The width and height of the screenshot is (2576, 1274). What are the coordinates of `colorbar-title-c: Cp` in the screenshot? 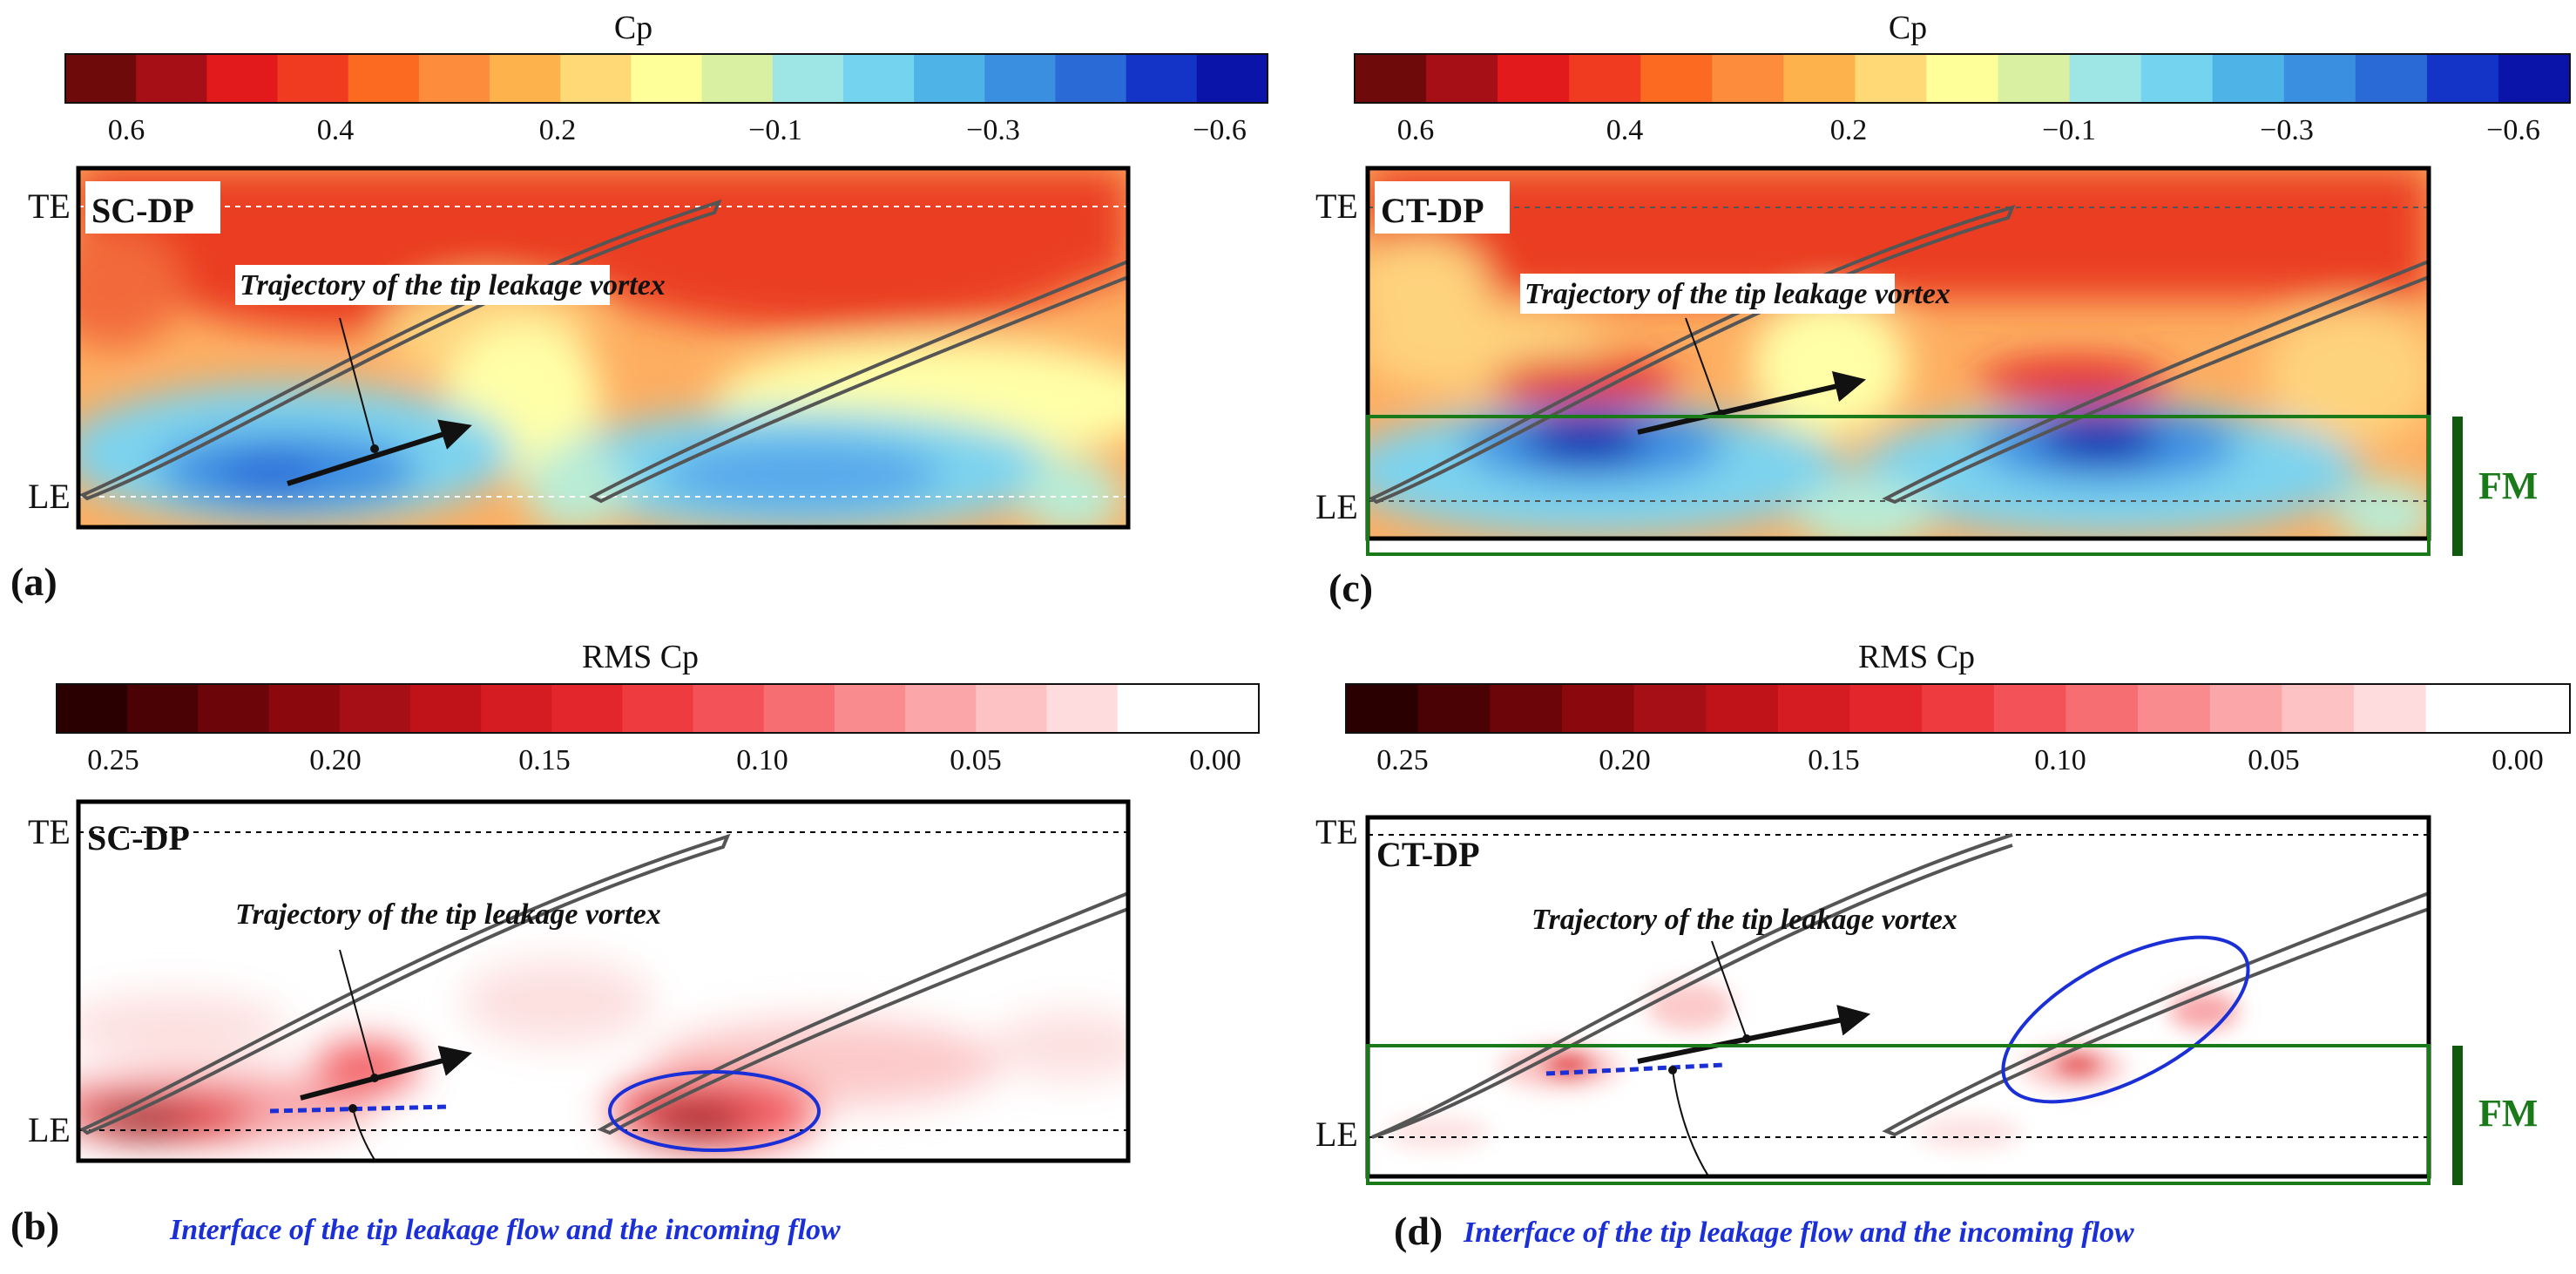 It's located at (1908, 28).